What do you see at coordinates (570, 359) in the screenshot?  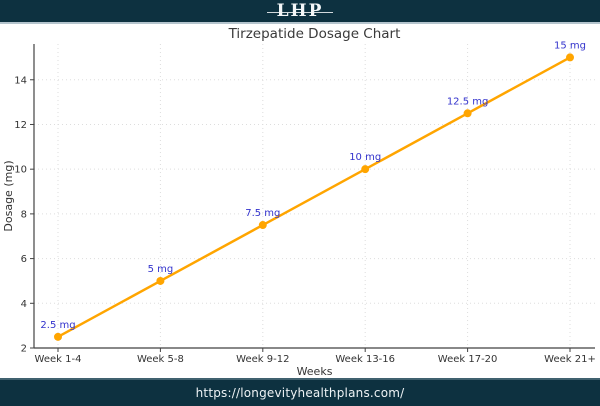 I see `x-tick-label: Week 21+` at bounding box center [570, 359].